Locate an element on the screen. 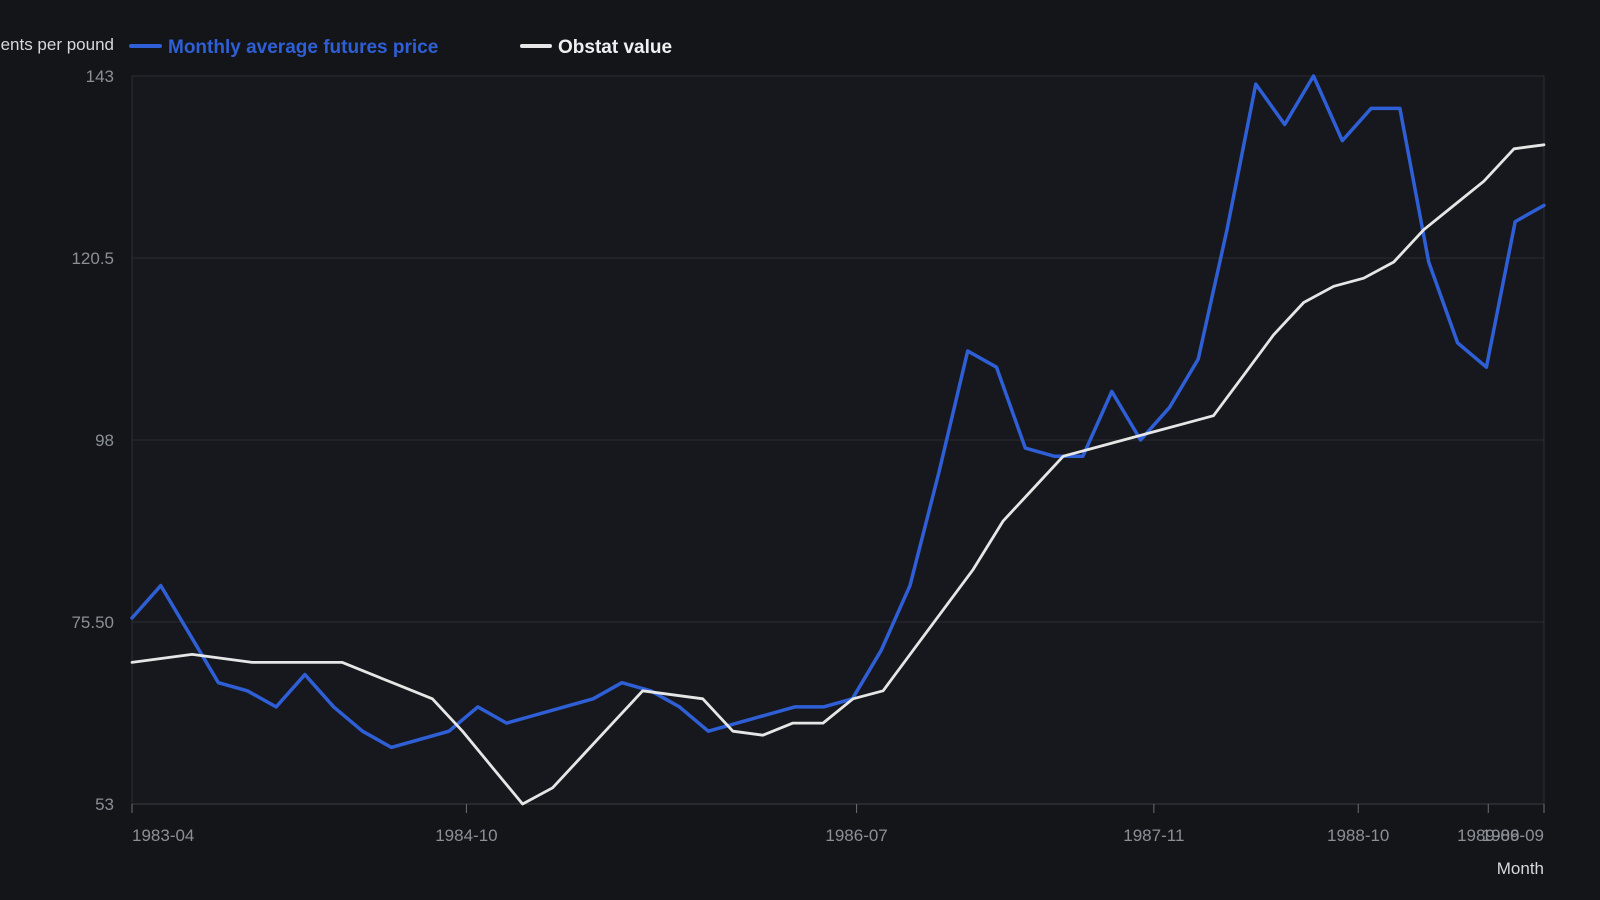  x-tick-label: 1989-09 is located at coordinates (1513, 835).